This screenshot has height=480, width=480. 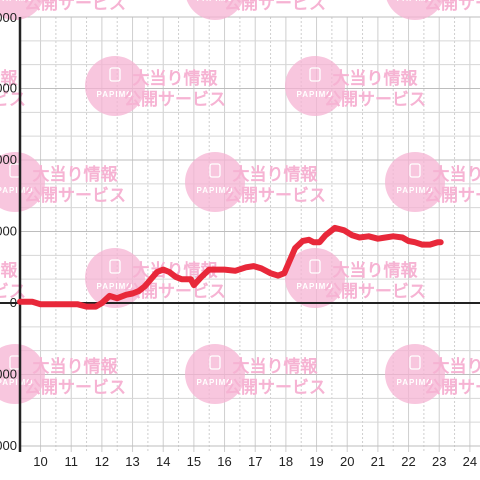 I want to click on x-tick-label: 20, so click(x=347, y=461).